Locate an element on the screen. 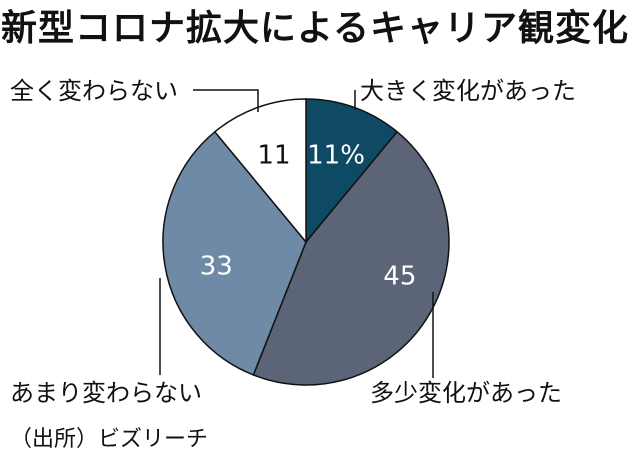 Image resolution: width=630 pixels, height=469 pixels. chart-title: 新型コロナ拡大によるキャリア観変化 is located at coordinates (315, 28).